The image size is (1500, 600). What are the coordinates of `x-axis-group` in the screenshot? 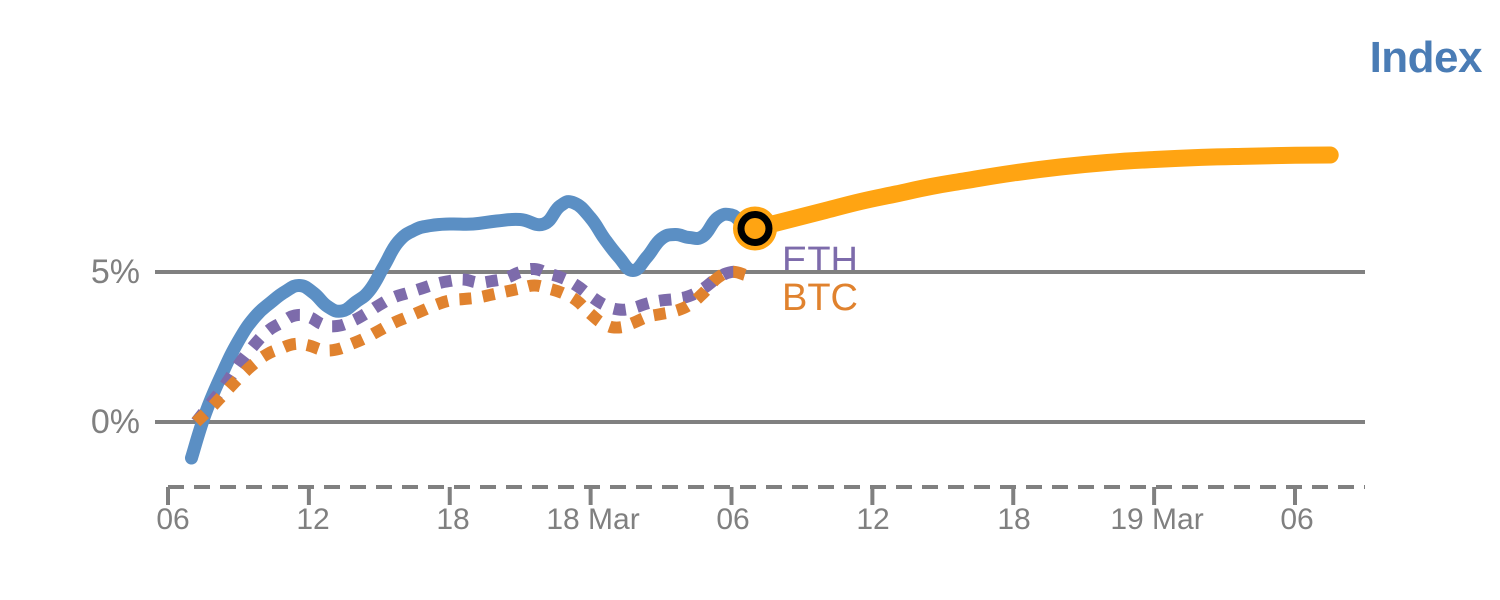 It's located at (765, 495).